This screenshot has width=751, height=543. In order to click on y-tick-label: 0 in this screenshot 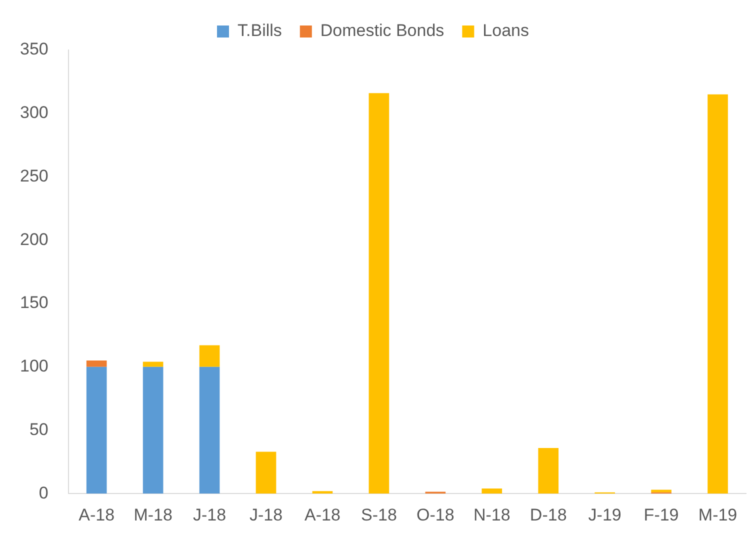, I will do `click(43, 492)`.